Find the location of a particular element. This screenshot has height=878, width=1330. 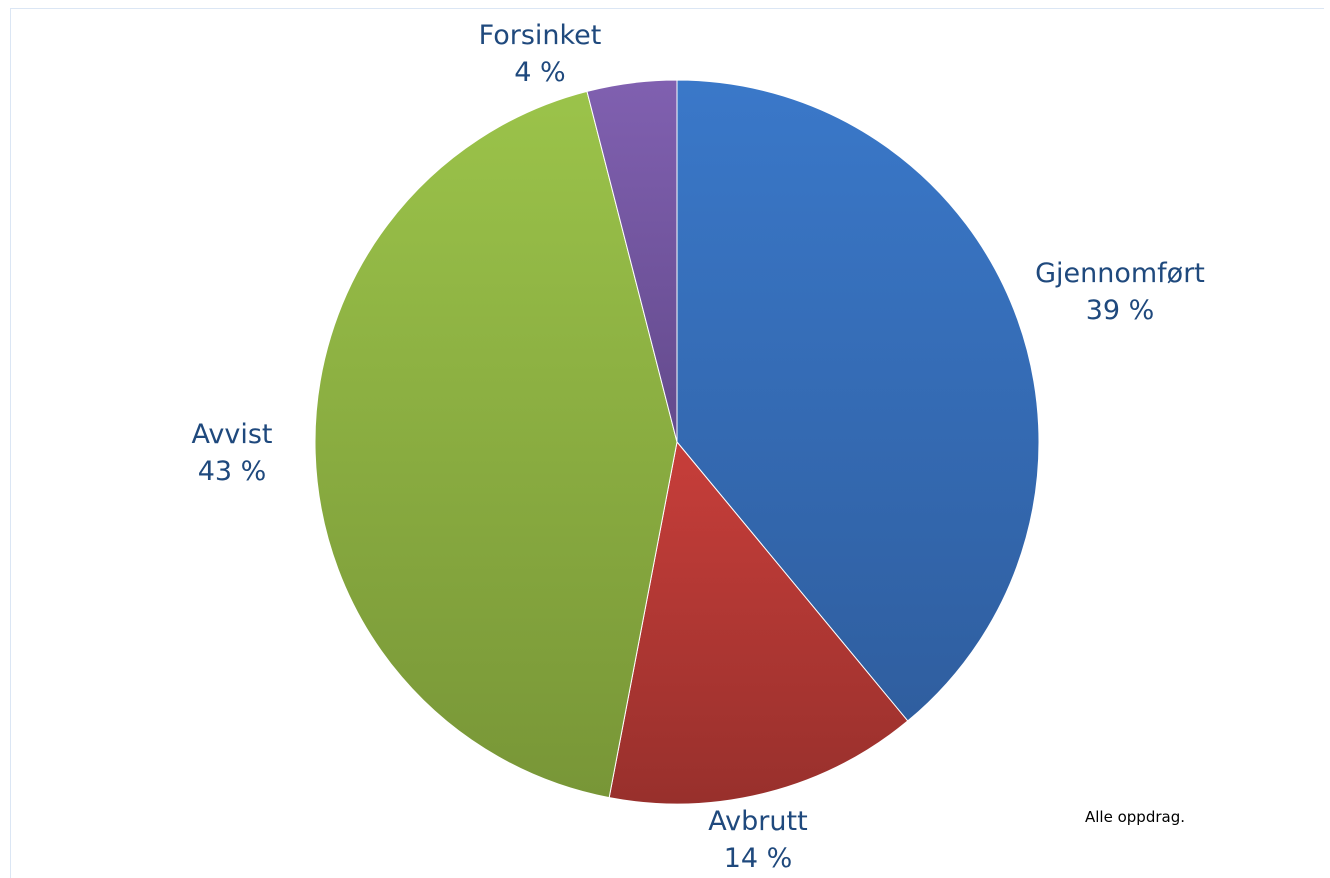

slice-forsinket is located at coordinates (632, 261).